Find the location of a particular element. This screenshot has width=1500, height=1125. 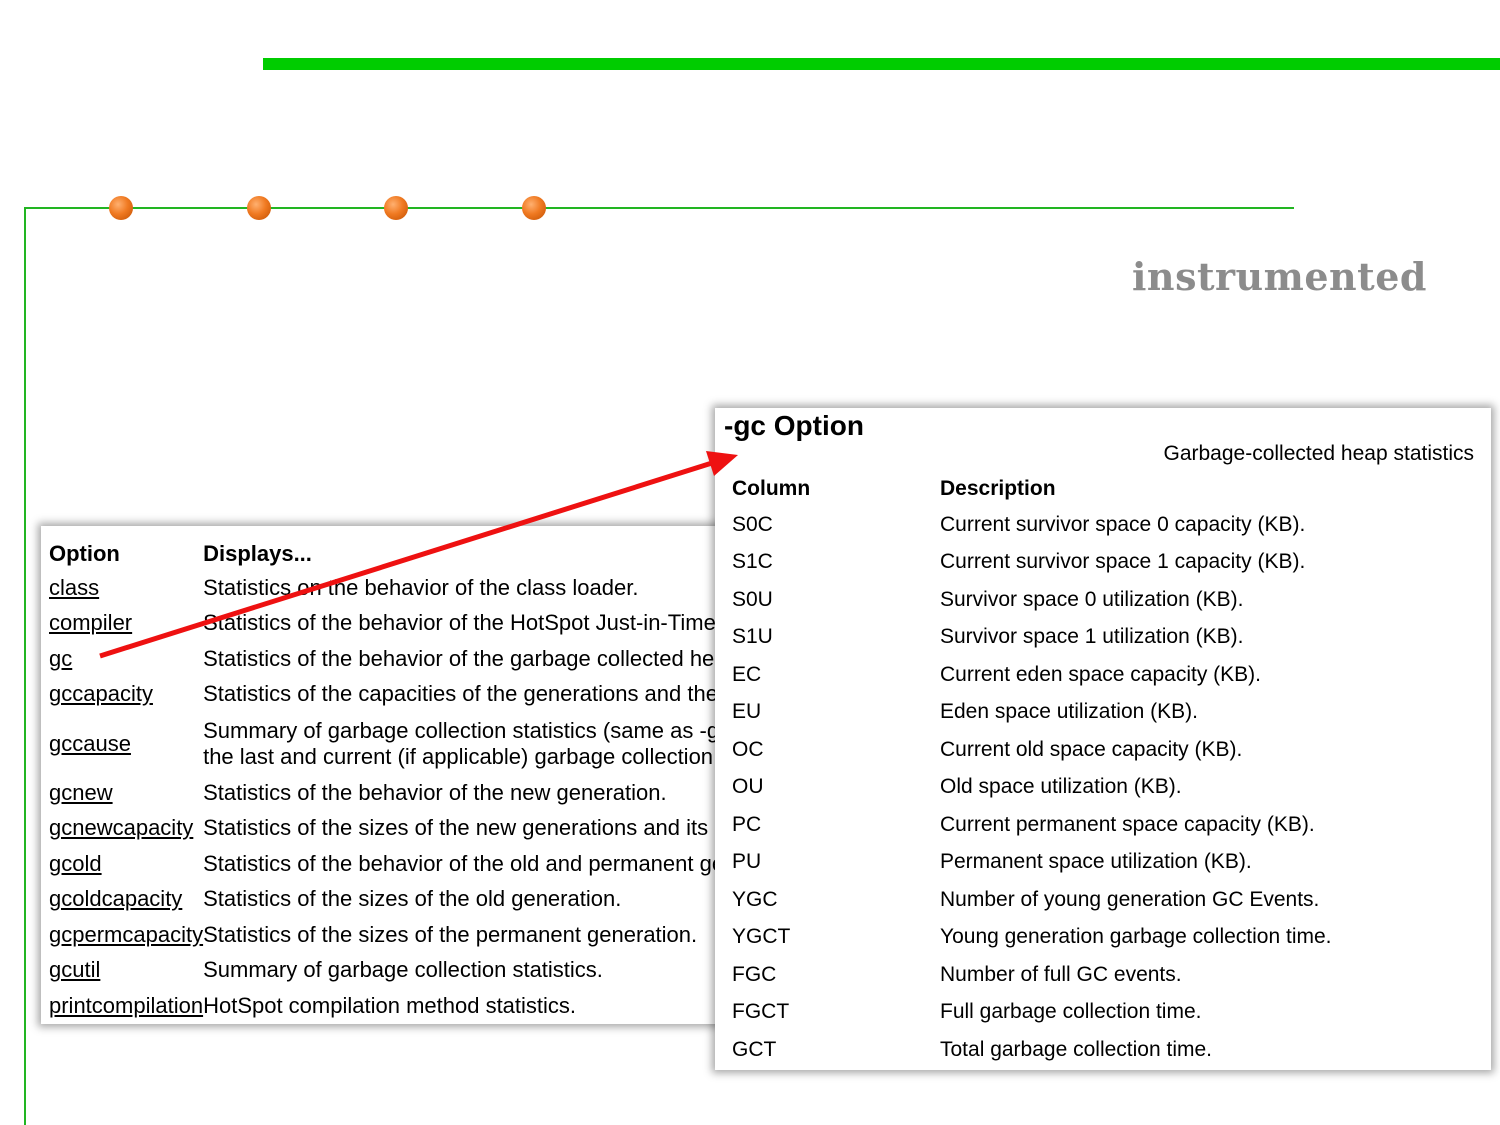

gc-header-row: Column Description is located at coordinates (1032, 489).